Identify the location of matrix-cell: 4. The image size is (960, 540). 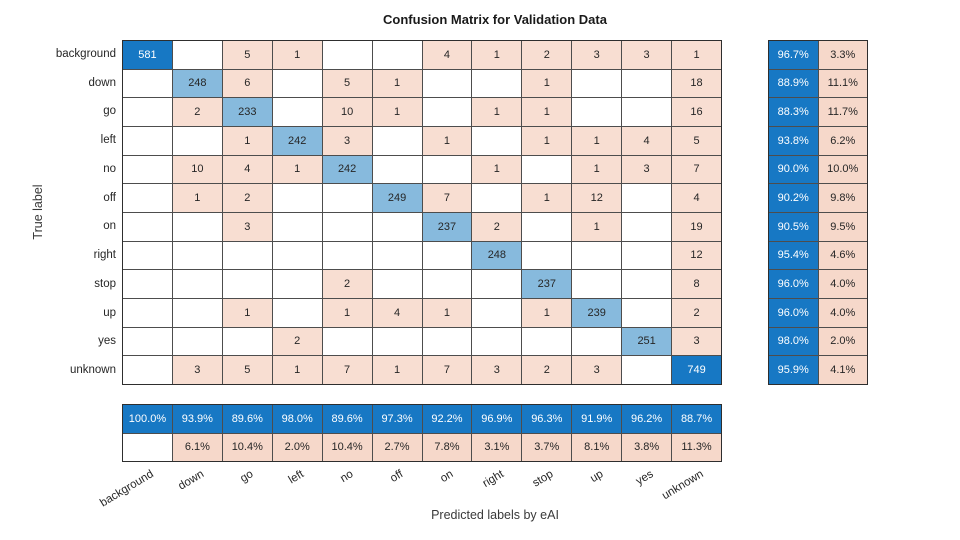
(647, 140).